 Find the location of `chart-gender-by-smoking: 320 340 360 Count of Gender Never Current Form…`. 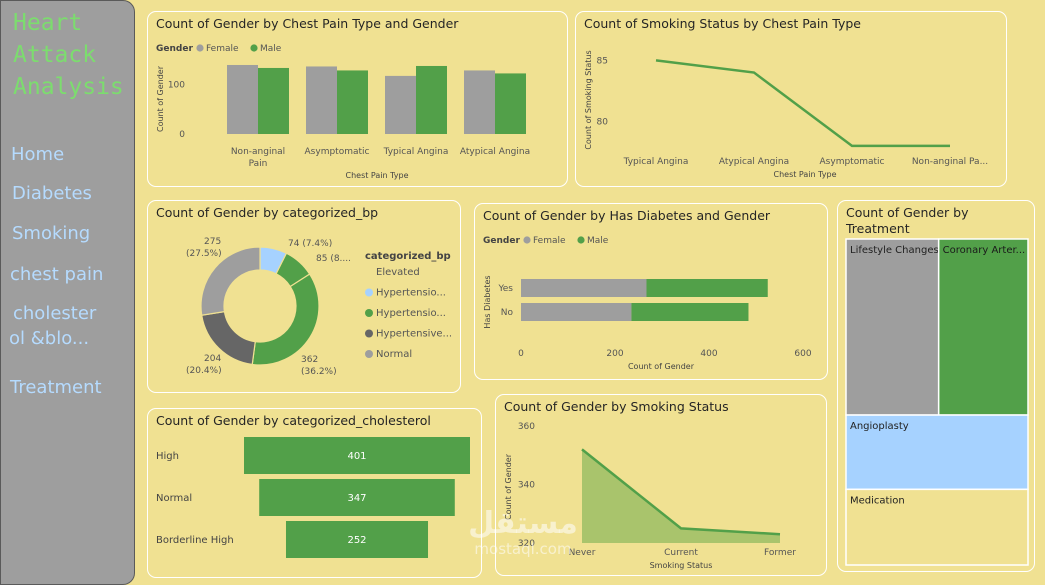

chart-gender-by-smoking: 320 340 360 Count of Gender Never Current Form… is located at coordinates (650, 496).